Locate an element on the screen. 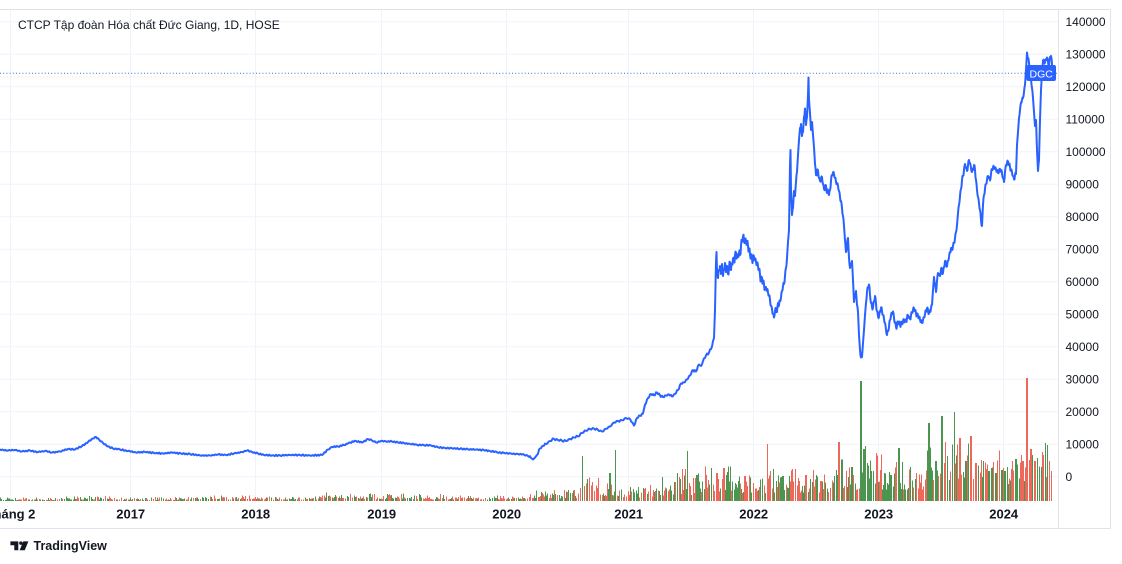 This screenshot has width=1122, height=564. svg-text: 2022 is located at coordinates (753, 513).